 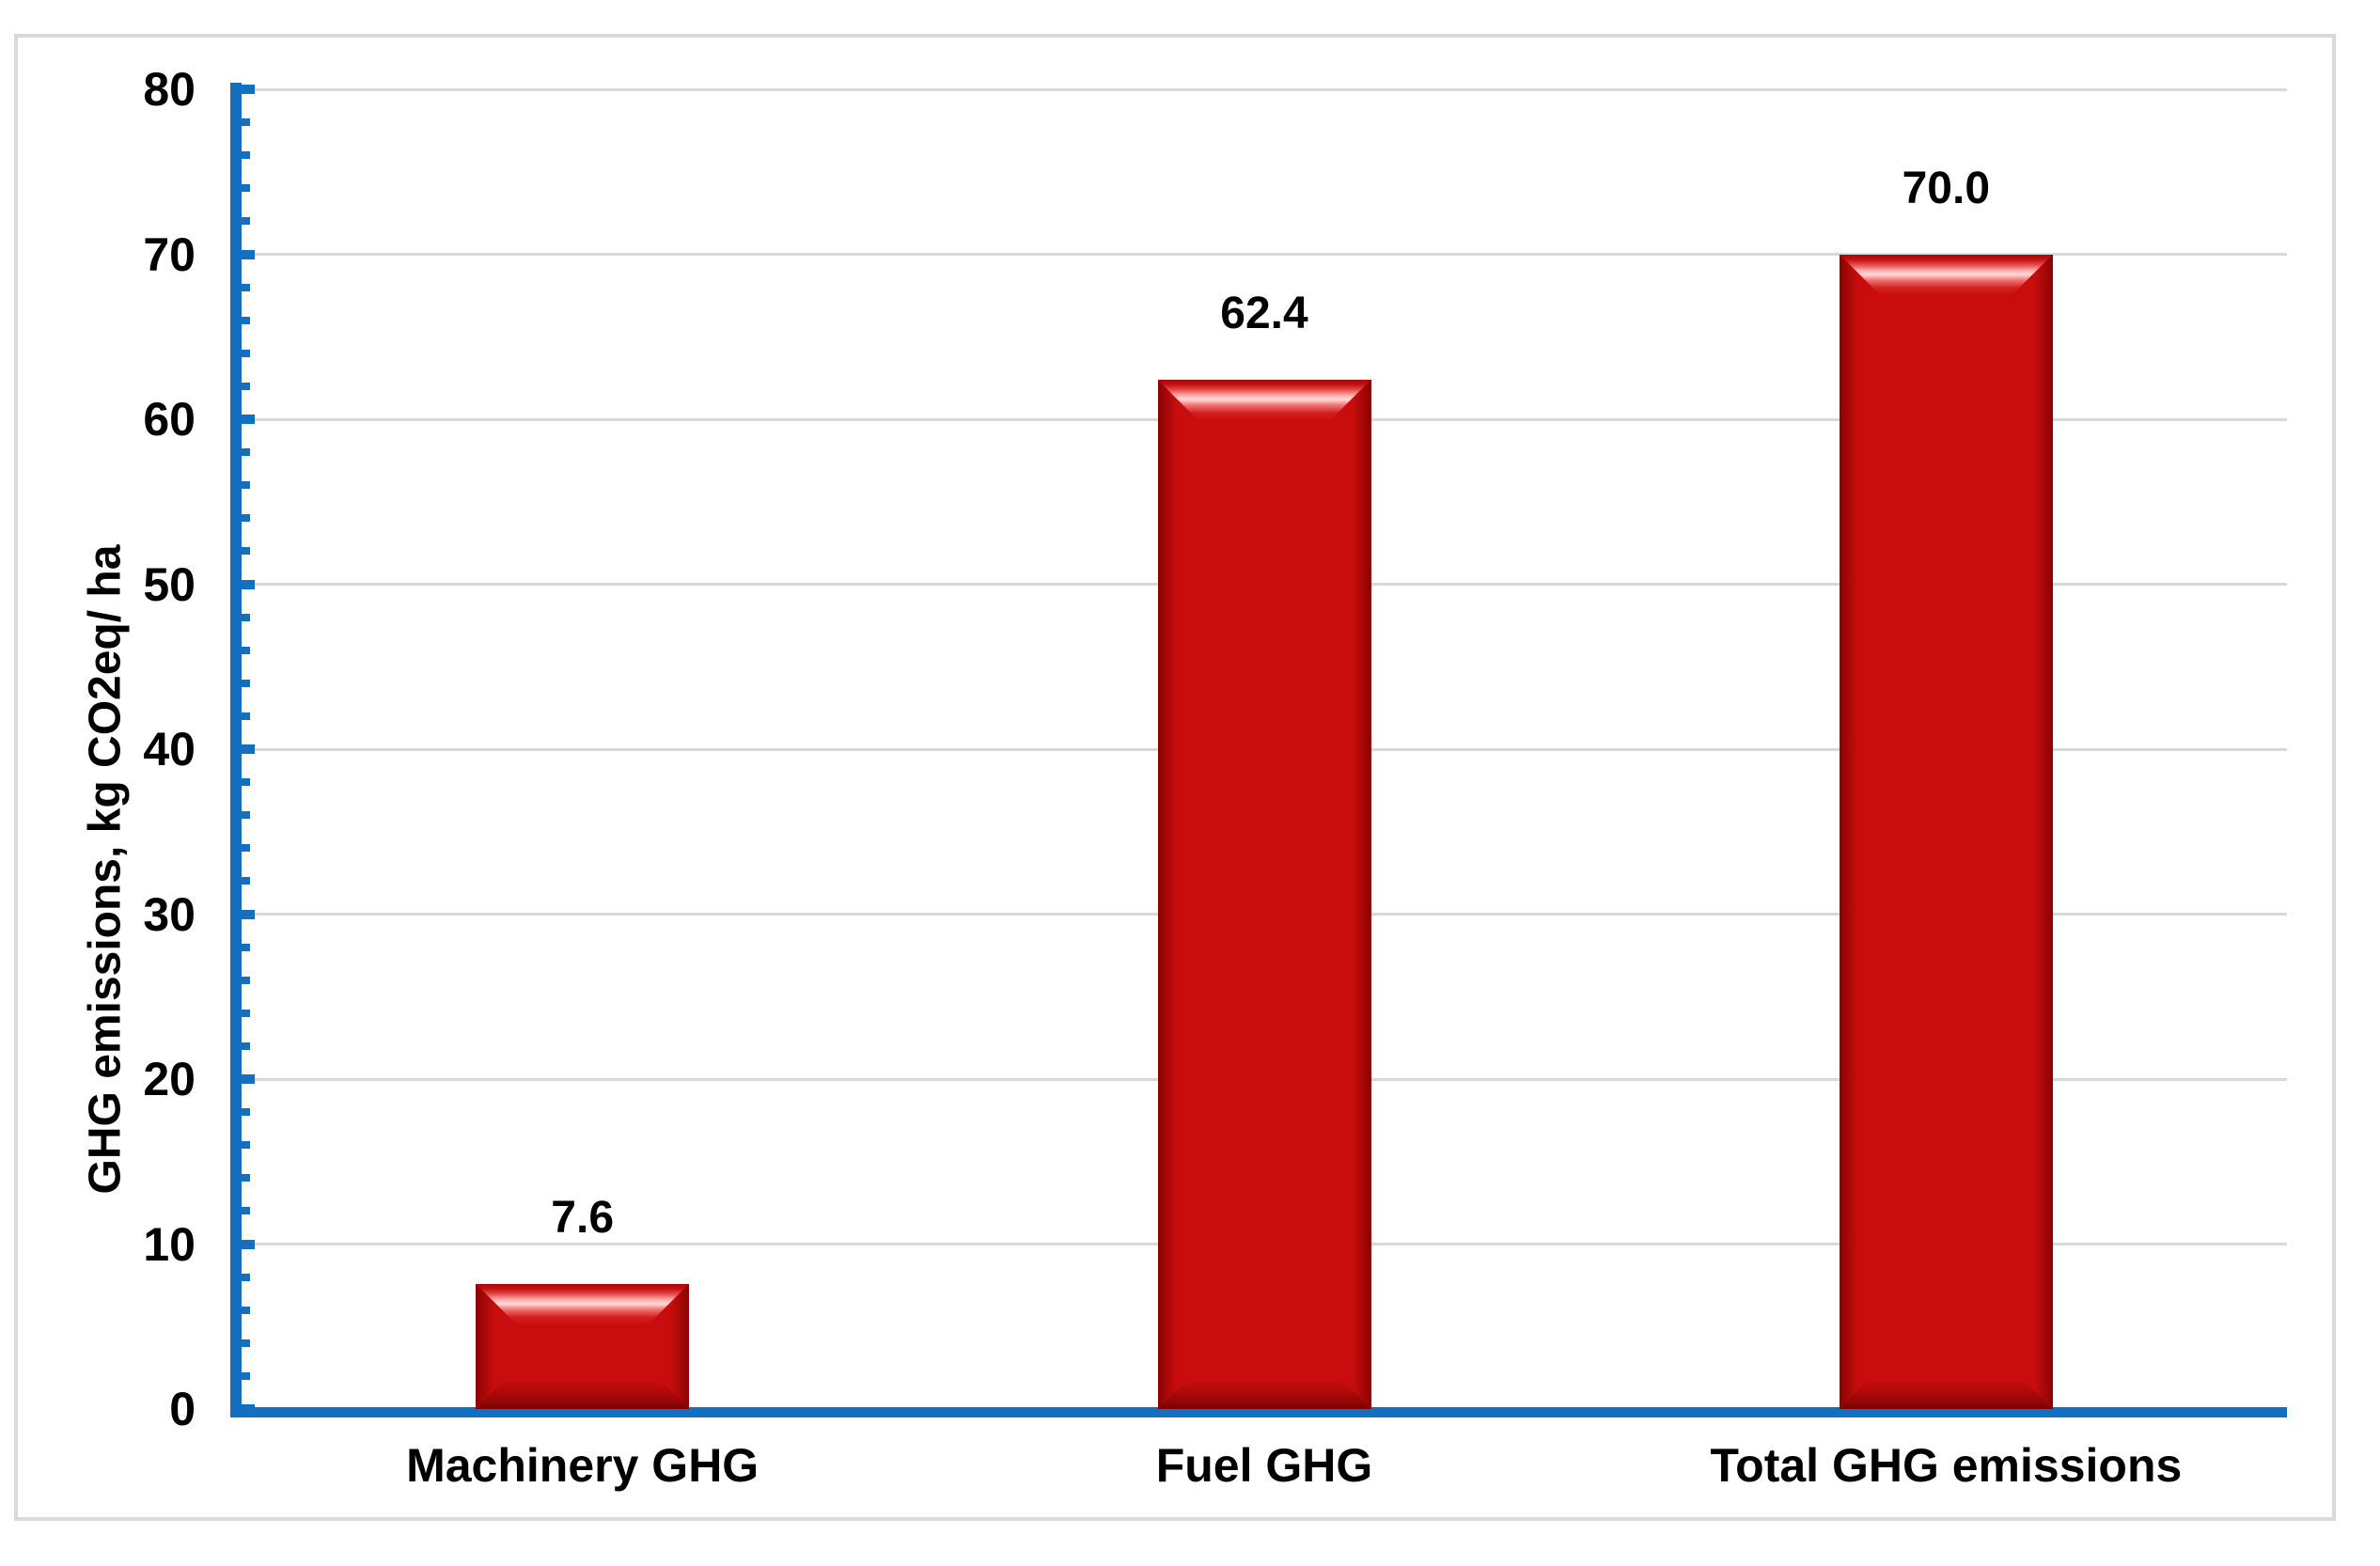 What do you see at coordinates (169, 1244) in the screenshot?
I see `y-tick-label-10: 10` at bounding box center [169, 1244].